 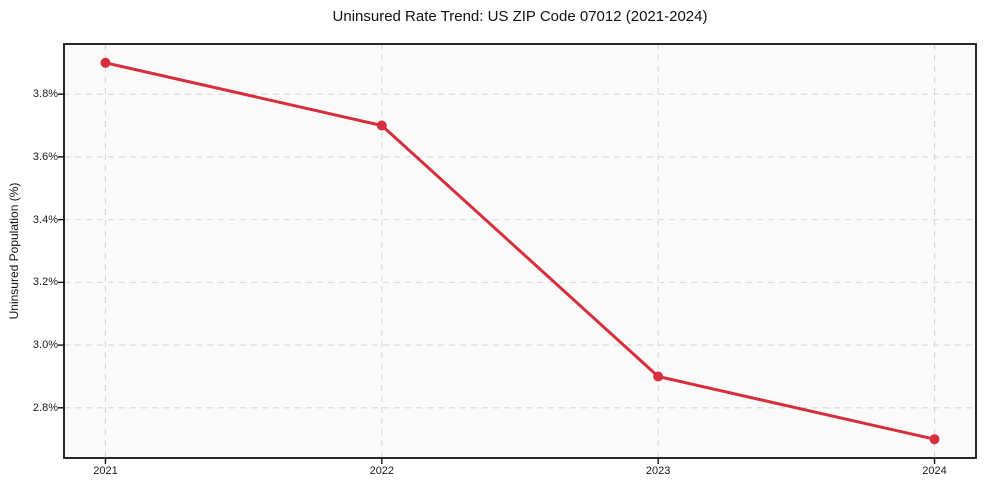 What do you see at coordinates (934, 471) in the screenshot?
I see `x-tick-label: 2024` at bounding box center [934, 471].